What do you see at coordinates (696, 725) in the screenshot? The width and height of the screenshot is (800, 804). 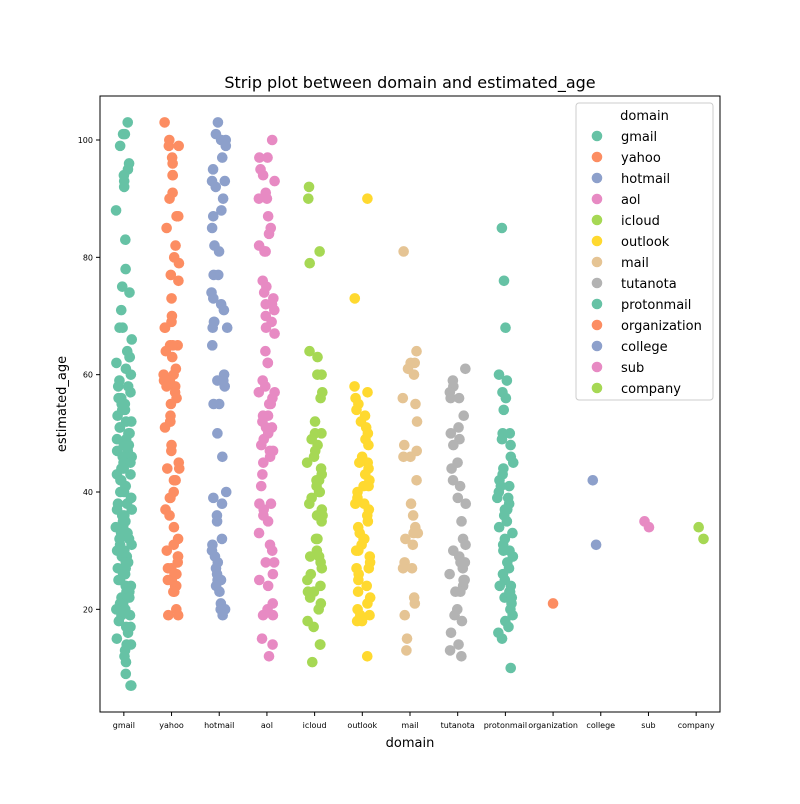 I see `x-tick-label: company` at bounding box center [696, 725].